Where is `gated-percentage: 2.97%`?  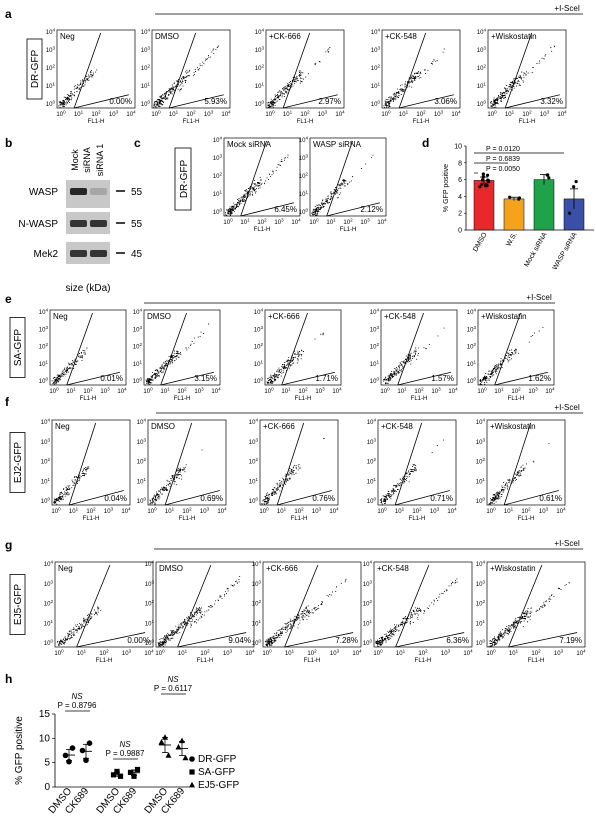 gated-percentage: 2.97% is located at coordinates (329, 101).